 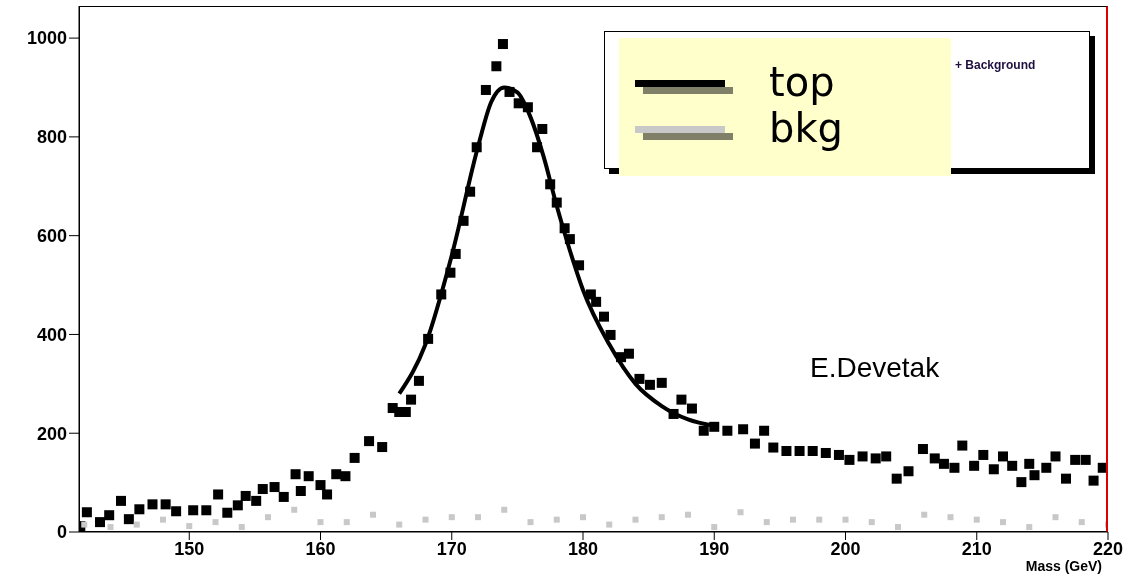 What do you see at coordinates (976, 548) in the screenshot?
I see `x-tick-label: 210` at bounding box center [976, 548].